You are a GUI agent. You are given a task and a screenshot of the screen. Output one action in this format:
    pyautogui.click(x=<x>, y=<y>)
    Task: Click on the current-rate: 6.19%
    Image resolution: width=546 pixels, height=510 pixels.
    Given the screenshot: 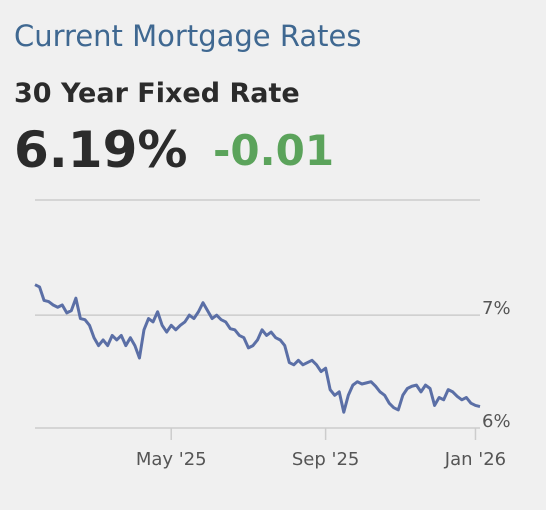 What is the action you would take?
    pyautogui.click(x=100, y=150)
    